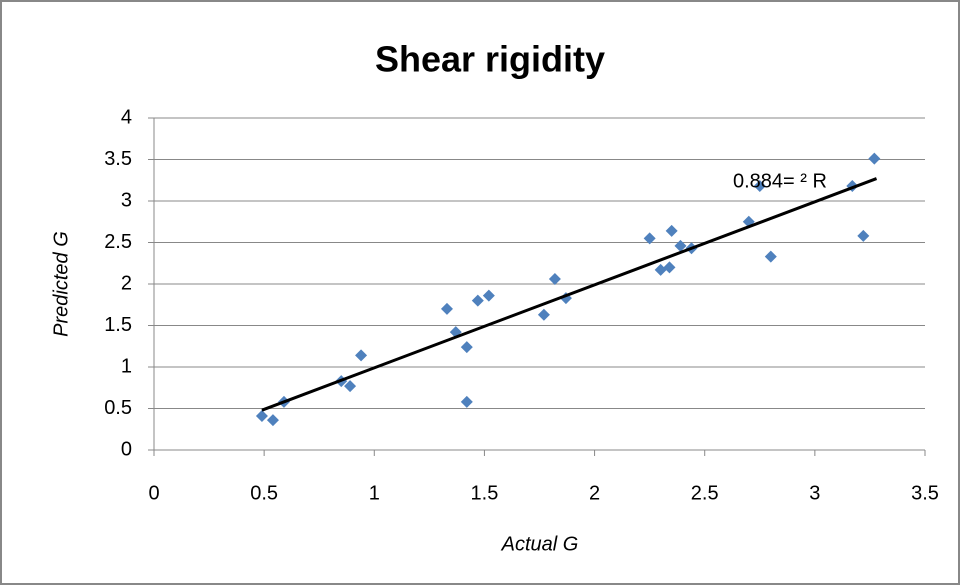 The image size is (960, 585). I want to click on y-tick-label: 0, so click(126, 449).